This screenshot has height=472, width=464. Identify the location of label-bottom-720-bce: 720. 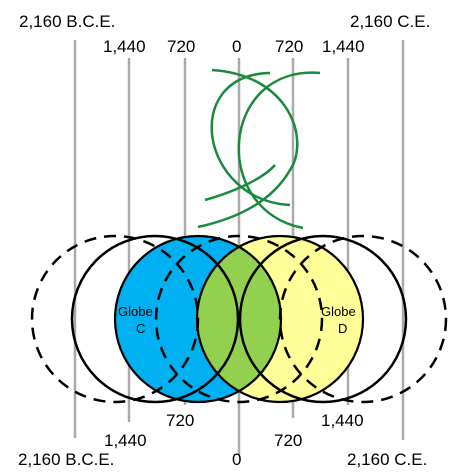
(180, 420).